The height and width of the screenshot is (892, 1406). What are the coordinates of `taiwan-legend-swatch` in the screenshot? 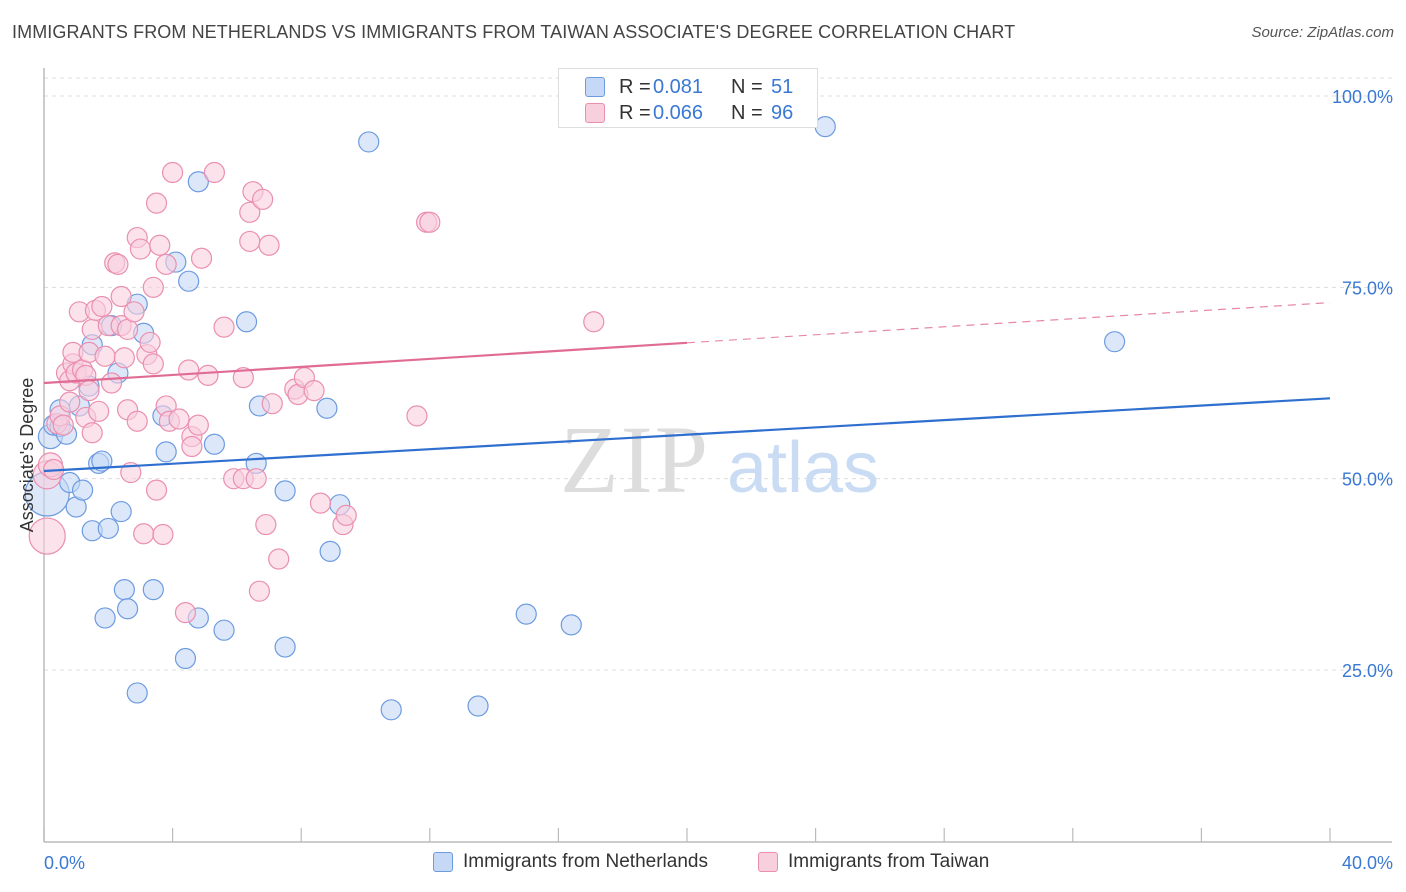 It's located at (768, 862).